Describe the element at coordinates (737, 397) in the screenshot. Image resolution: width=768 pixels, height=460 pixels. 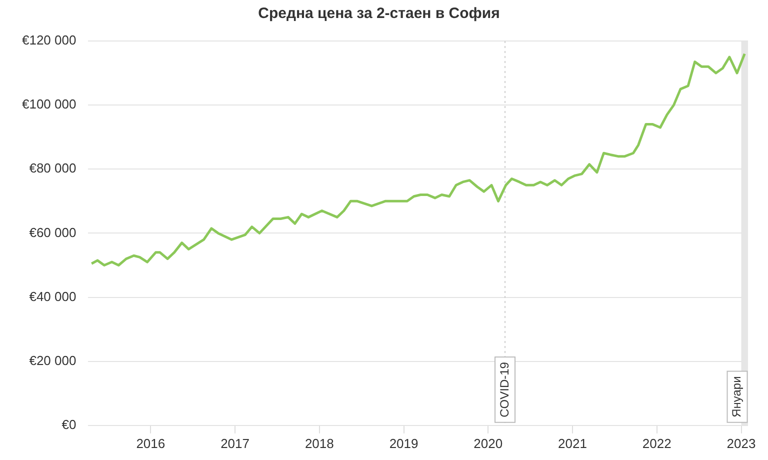
I see `band-label: Януари` at that location.